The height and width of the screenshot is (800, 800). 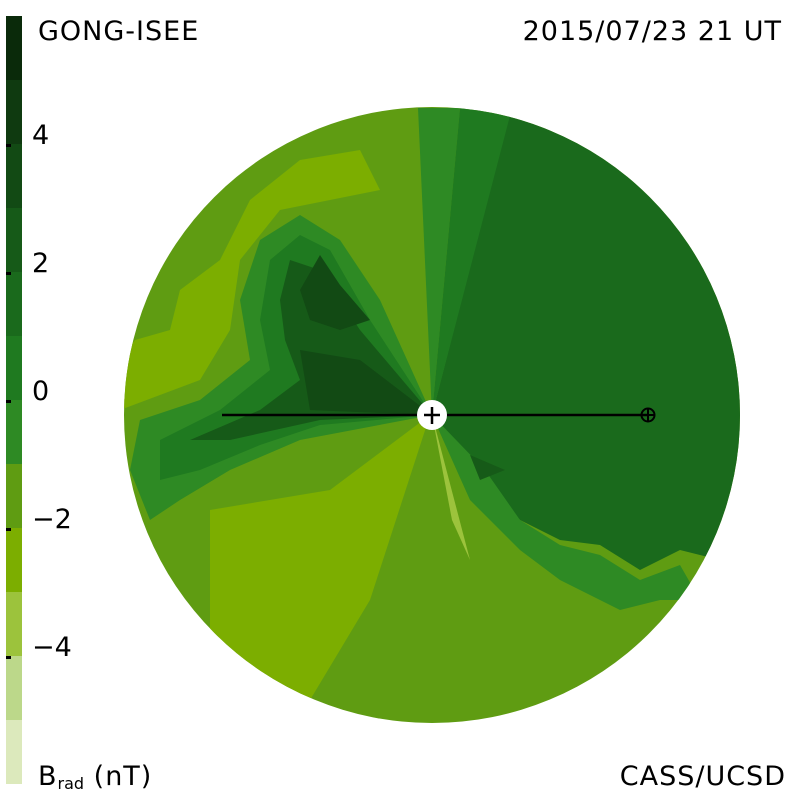 What do you see at coordinates (648, 415) in the screenshot?
I see `earth-icon` at bounding box center [648, 415].